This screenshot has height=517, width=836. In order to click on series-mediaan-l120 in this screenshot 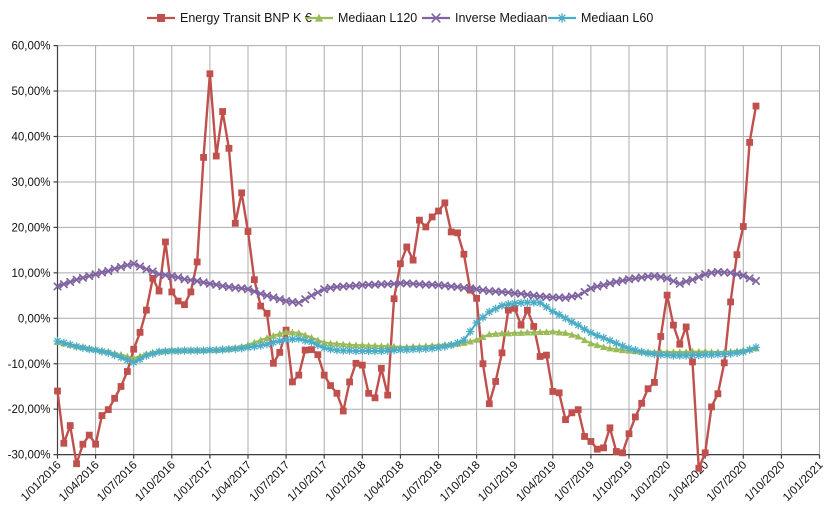, I will do `click(406, 344)`.